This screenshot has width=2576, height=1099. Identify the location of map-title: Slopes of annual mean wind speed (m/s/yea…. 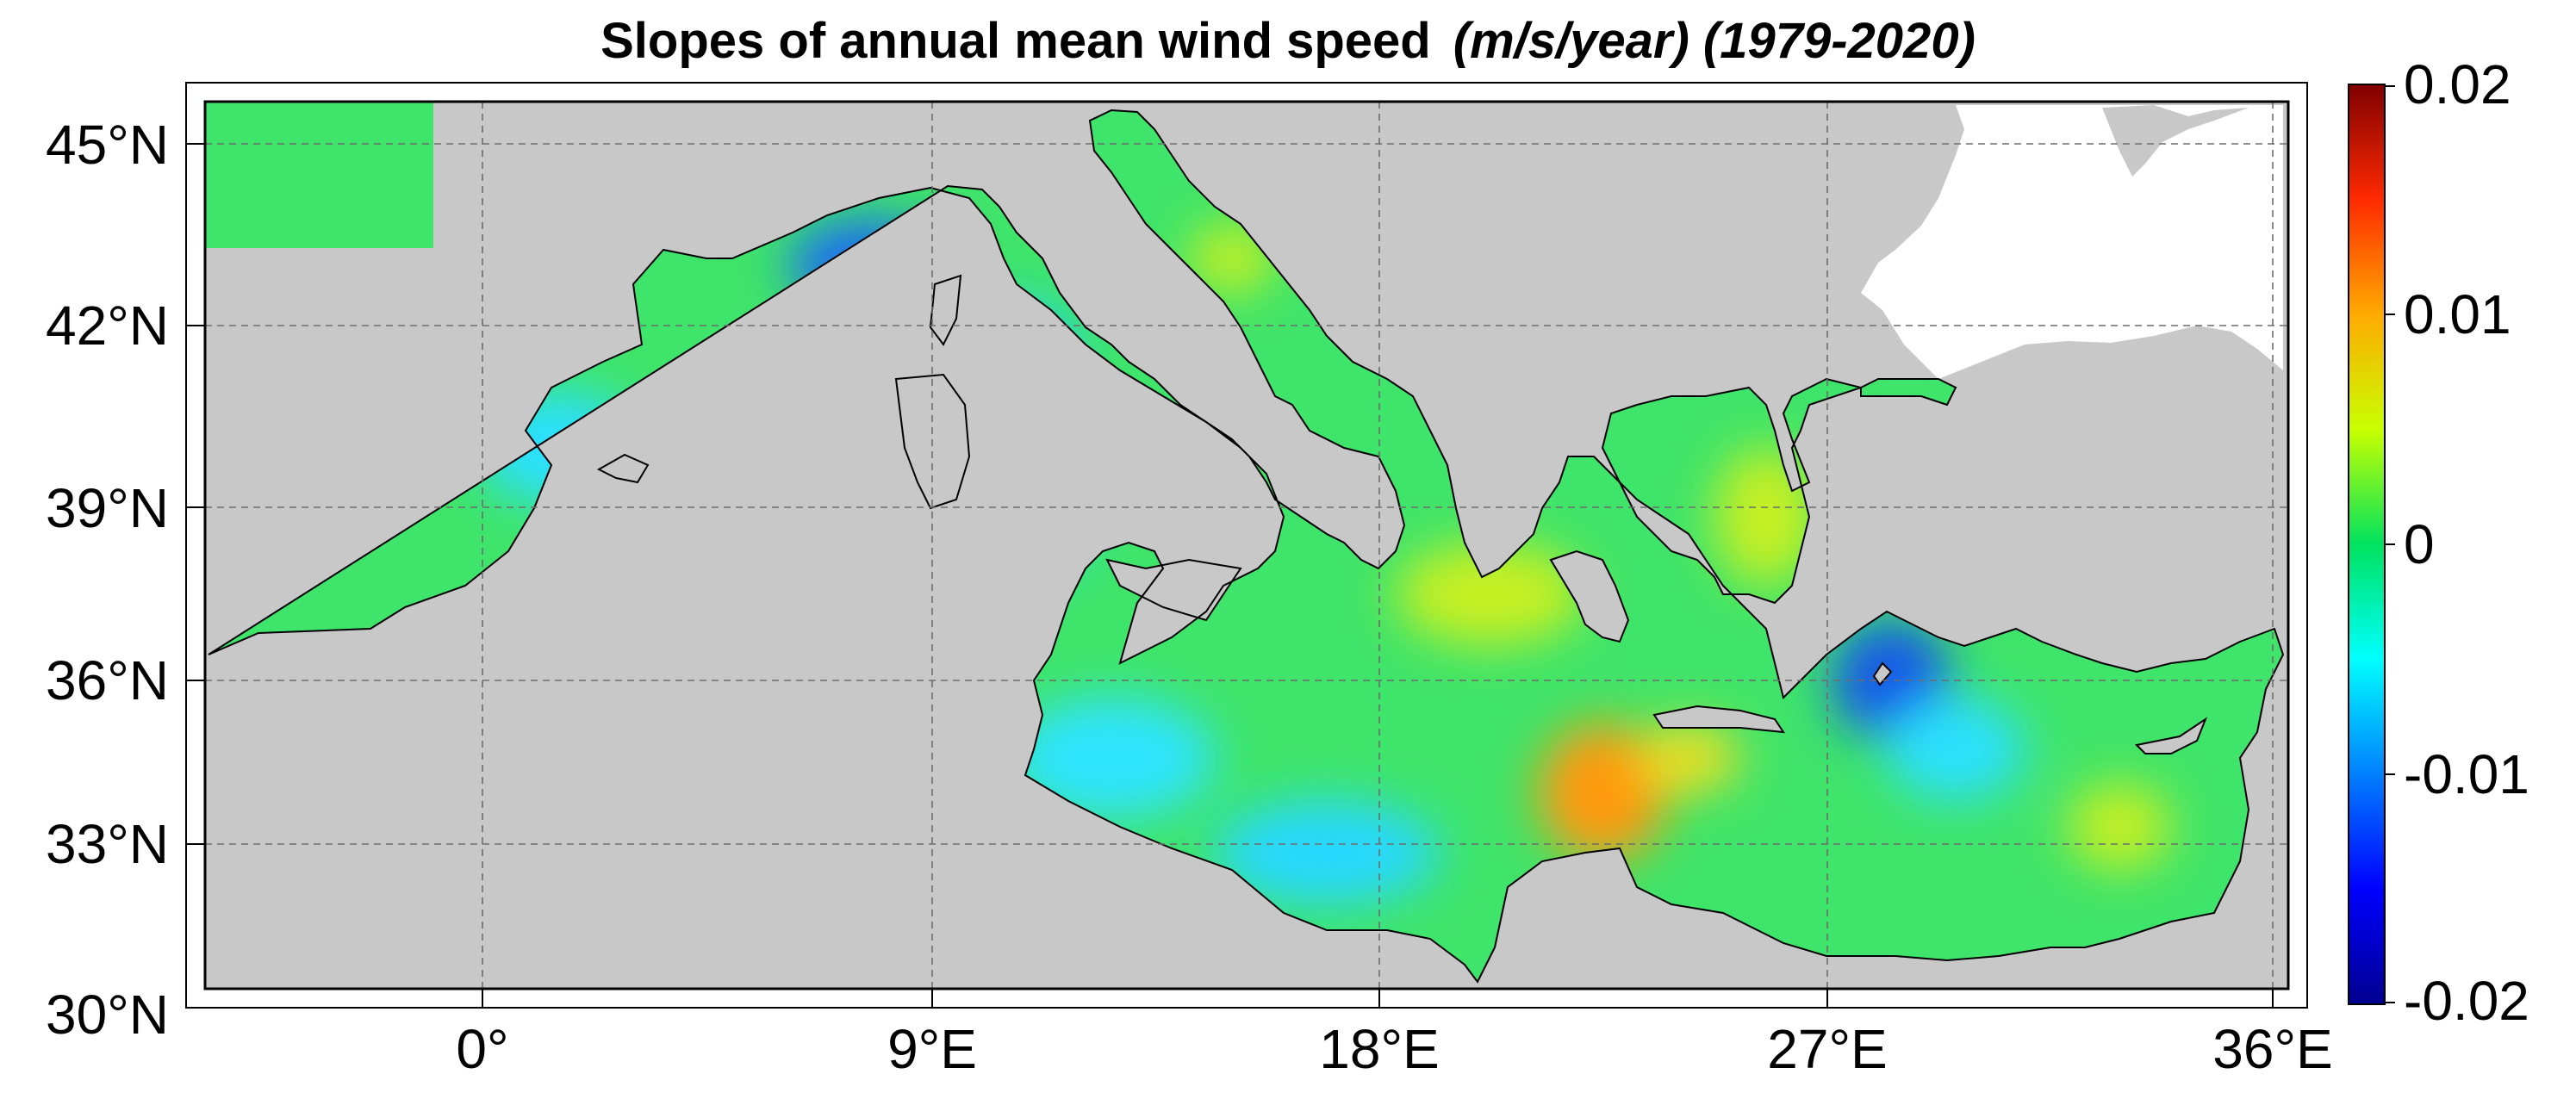
(1288, 41).